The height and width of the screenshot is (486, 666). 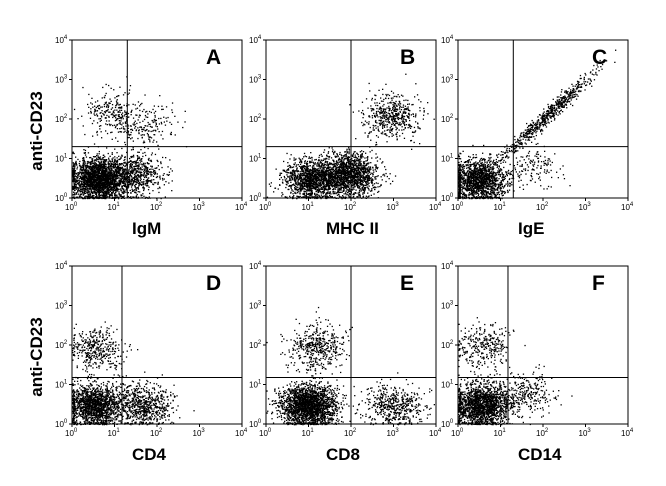 I want to click on x-tick-label: 10¹, so click(x=114, y=207).